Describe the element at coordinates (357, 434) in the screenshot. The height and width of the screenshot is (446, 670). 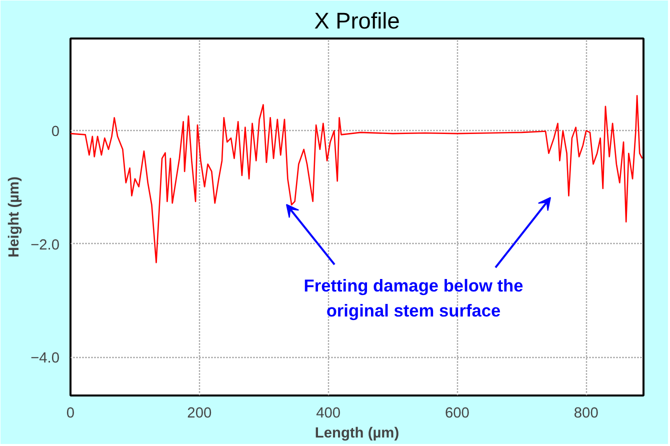
I see `x-axis-title: Length (µm)` at that location.